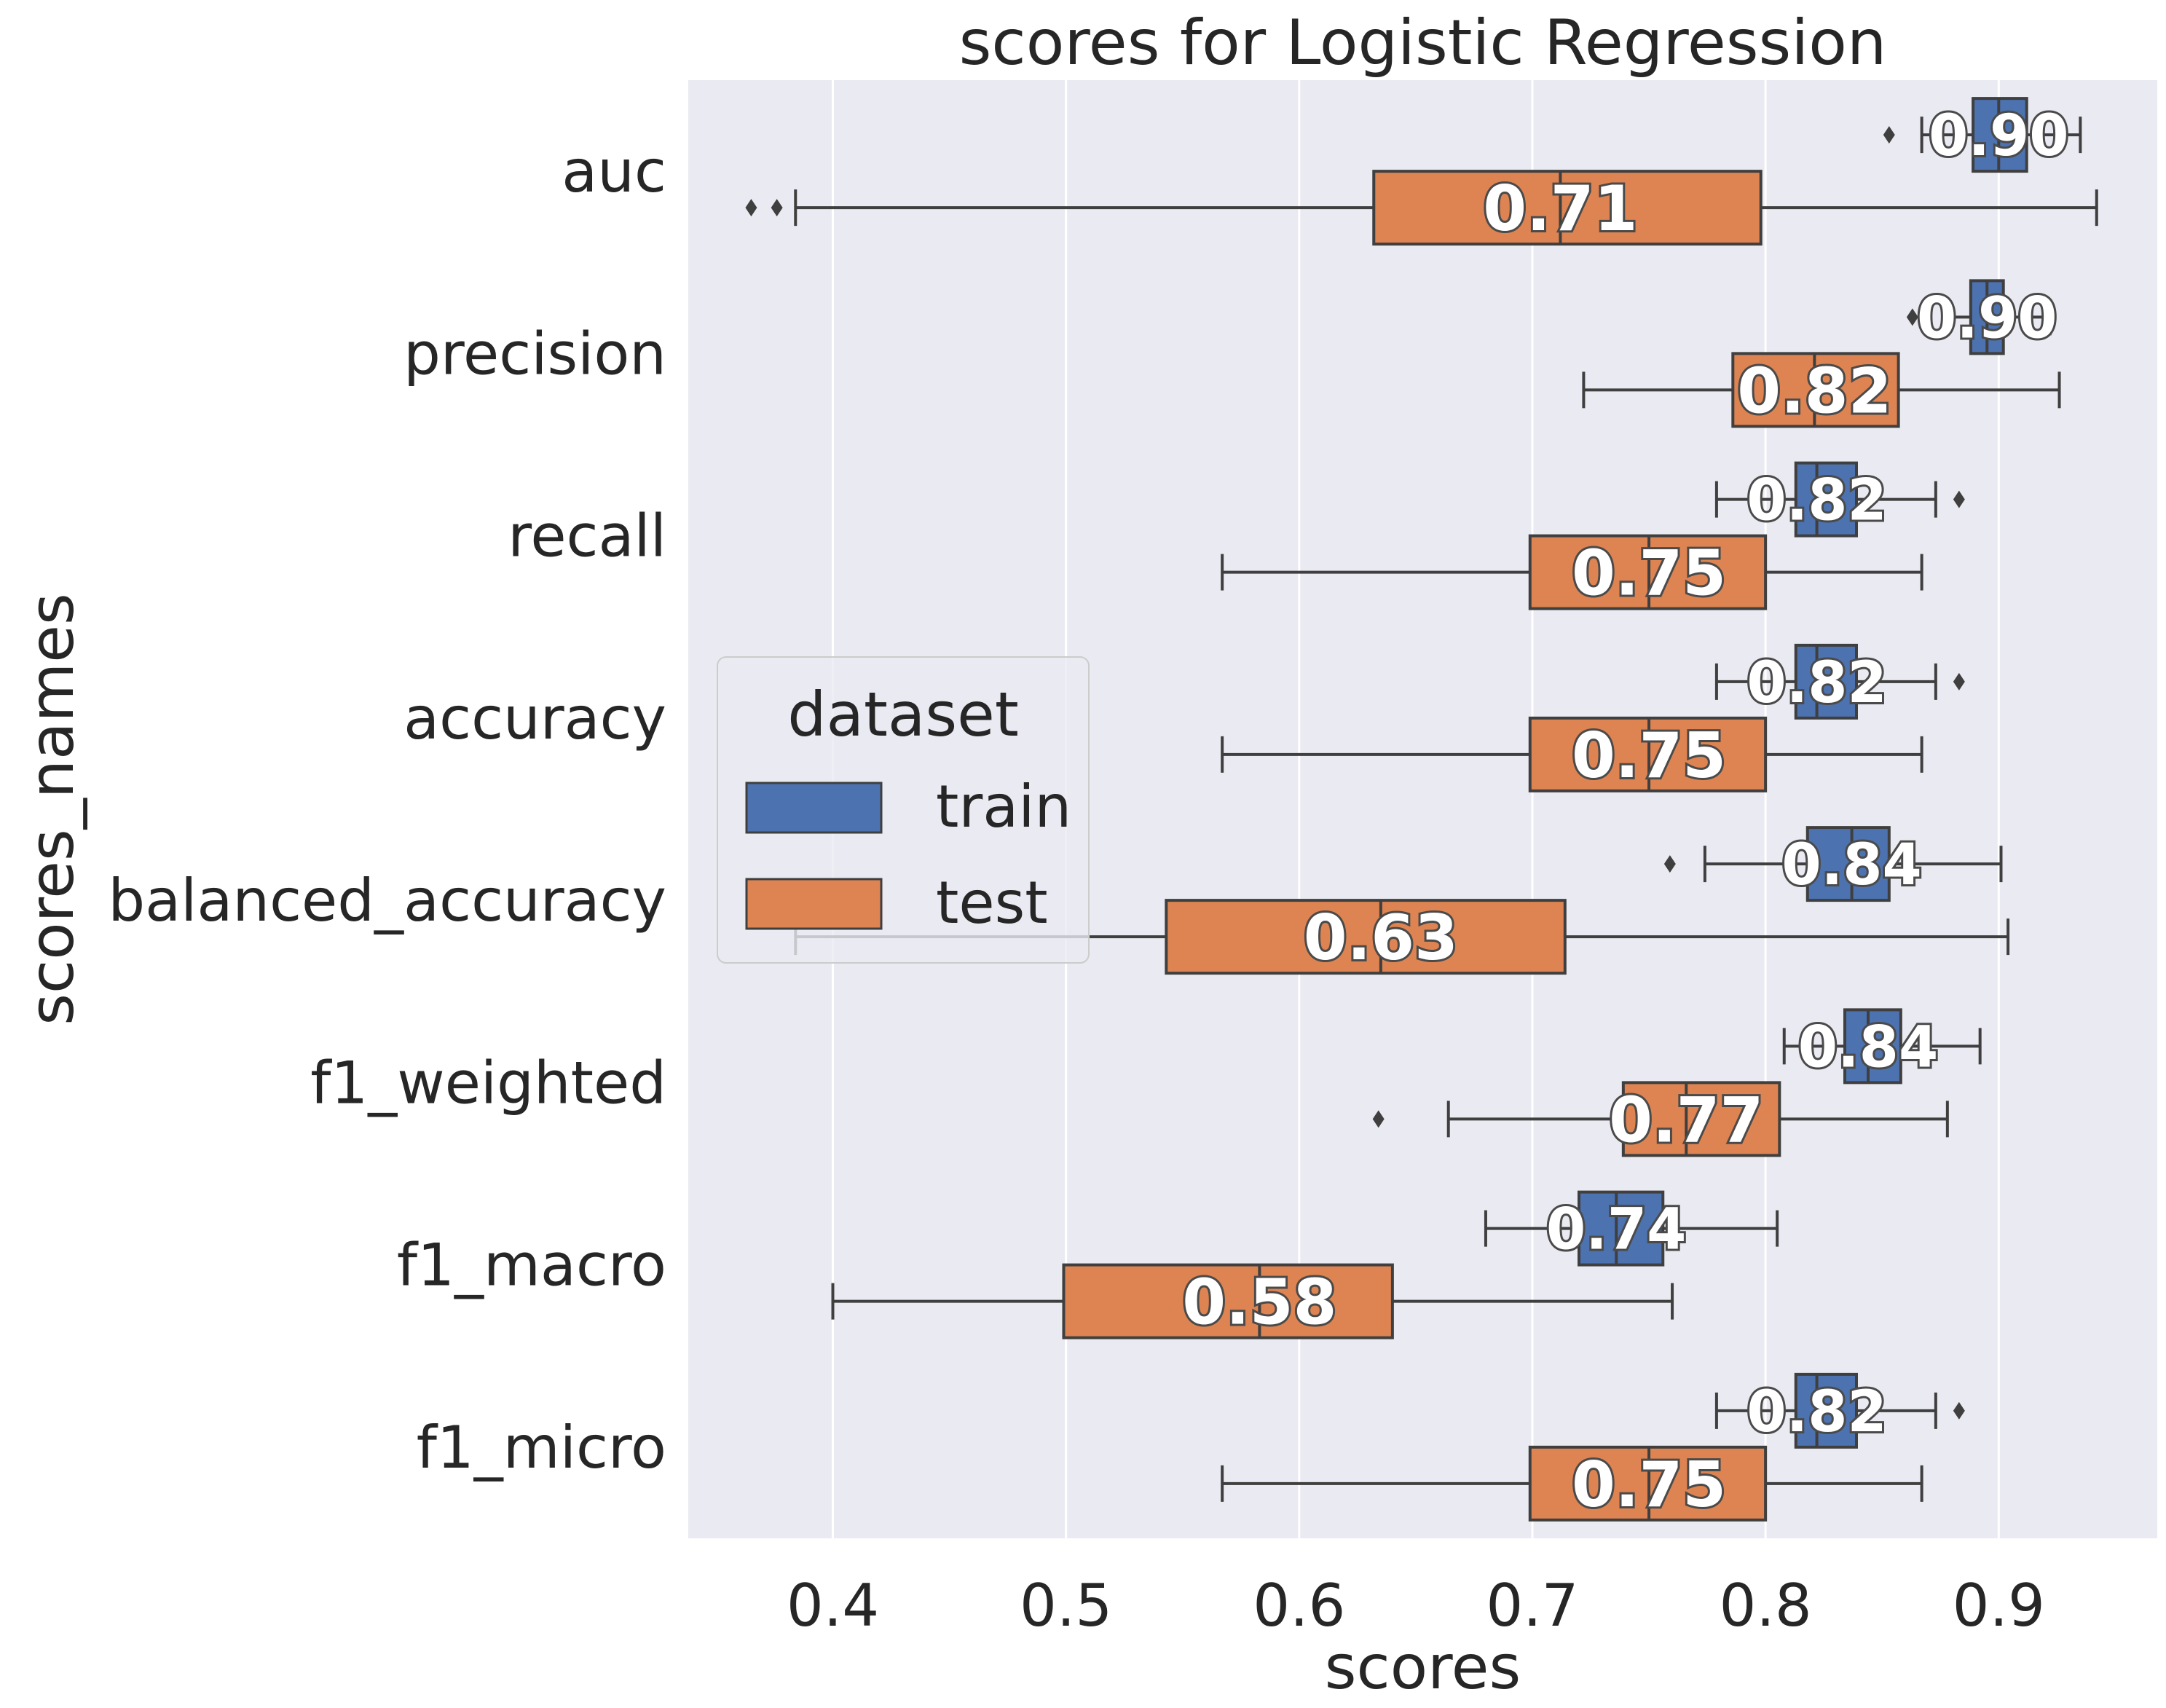 This screenshot has height=1708, width=2166. I want to click on x-tick-label: 0.4, so click(833, 1606).